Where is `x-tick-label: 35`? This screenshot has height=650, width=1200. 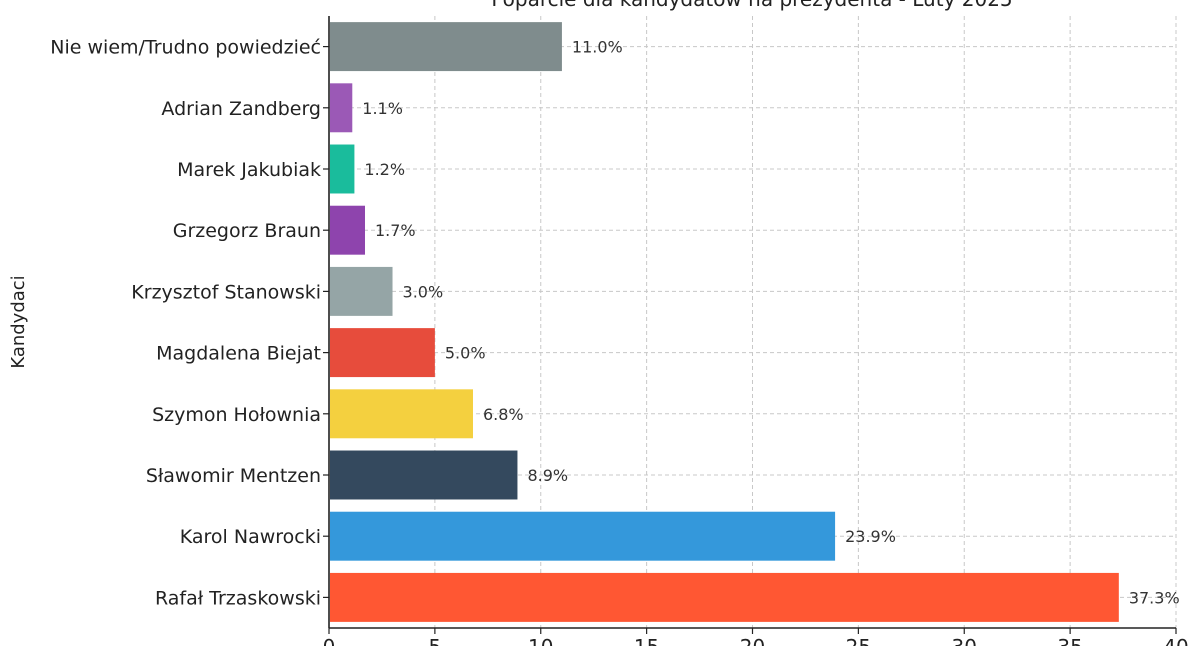
x-tick-label: 35 is located at coordinates (1069, 640).